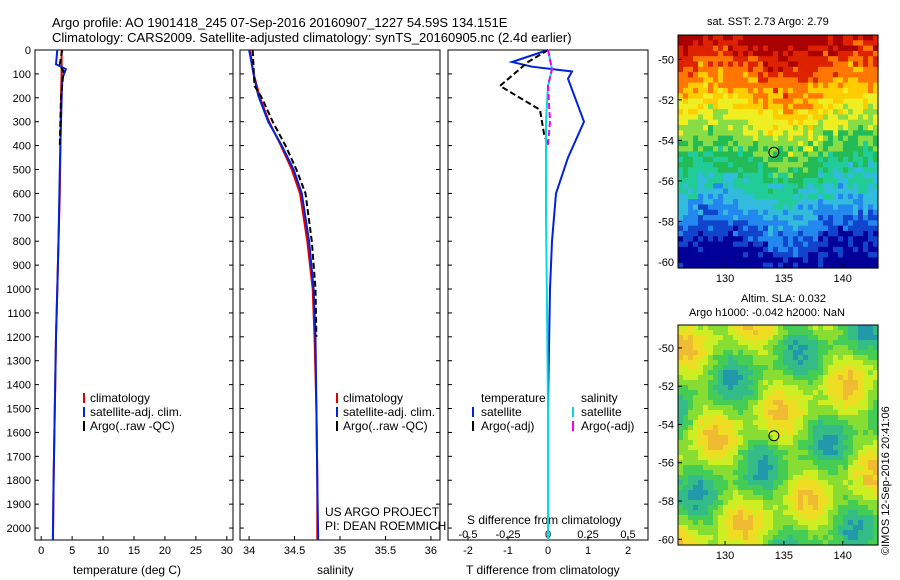 Image resolution: width=900 pixels, height=580 pixels. What do you see at coordinates (120, 398) in the screenshot?
I see `temp-legend-climatology: climatology` at bounding box center [120, 398].